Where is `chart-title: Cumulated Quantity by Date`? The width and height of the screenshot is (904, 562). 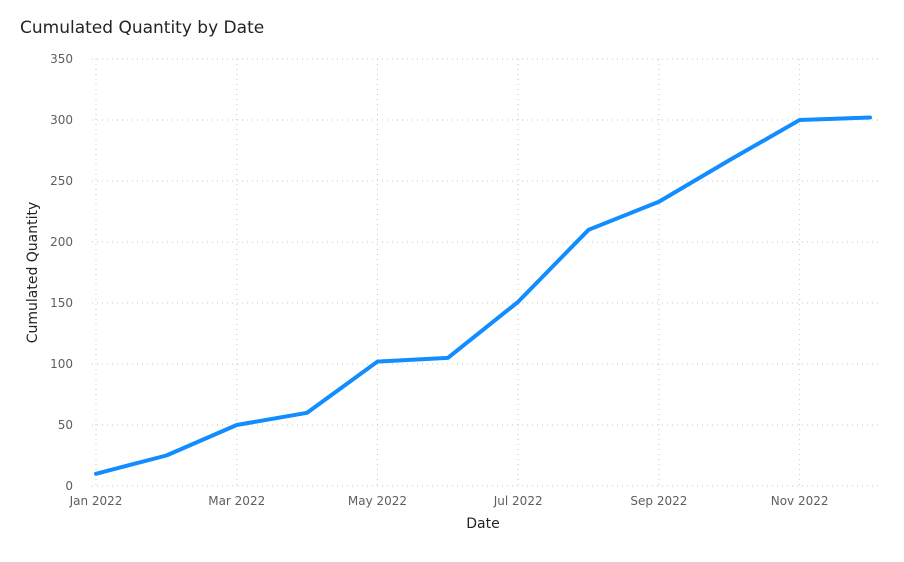 chart-title: Cumulated Quantity by Date is located at coordinates (142, 28).